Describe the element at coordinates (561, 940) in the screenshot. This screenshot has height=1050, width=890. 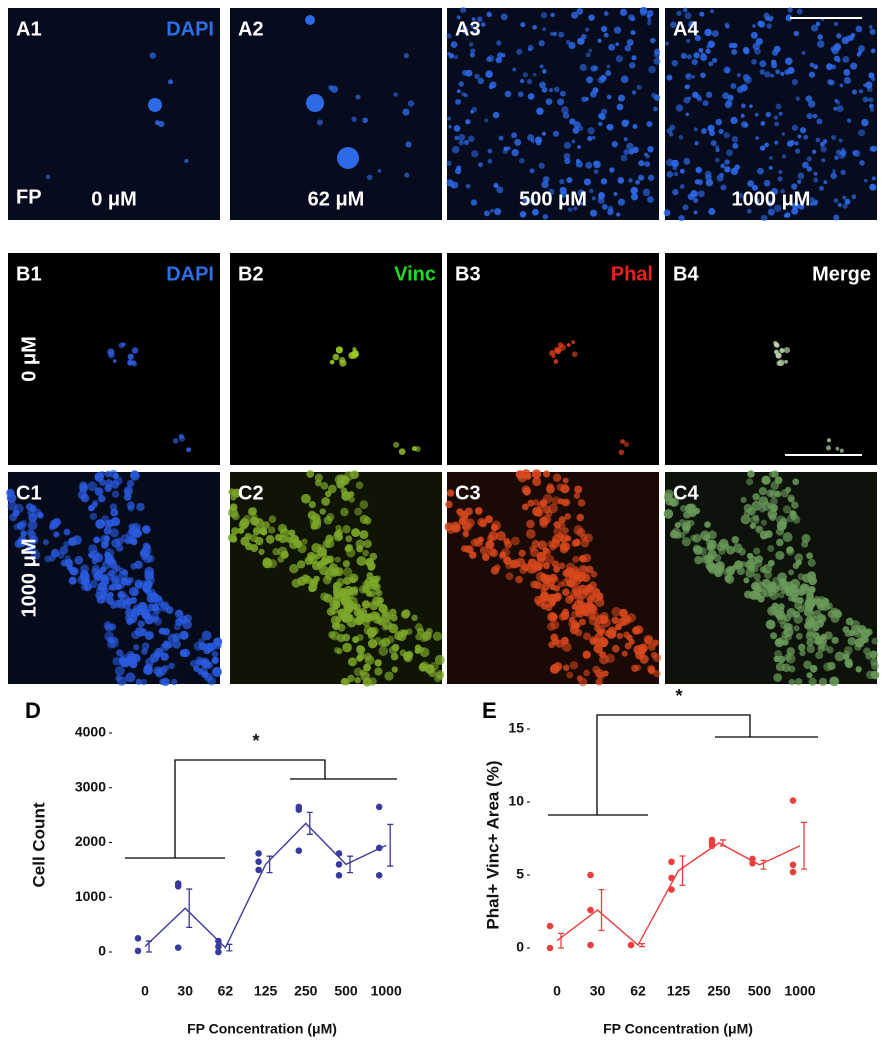
I see `error-bar` at that location.